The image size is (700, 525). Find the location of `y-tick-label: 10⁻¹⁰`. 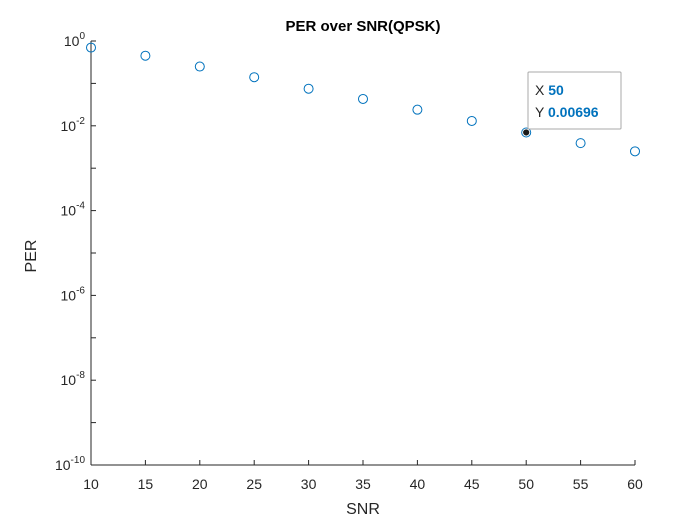

y-tick-label: 10⁻¹⁰ is located at coordinates (70, 464).